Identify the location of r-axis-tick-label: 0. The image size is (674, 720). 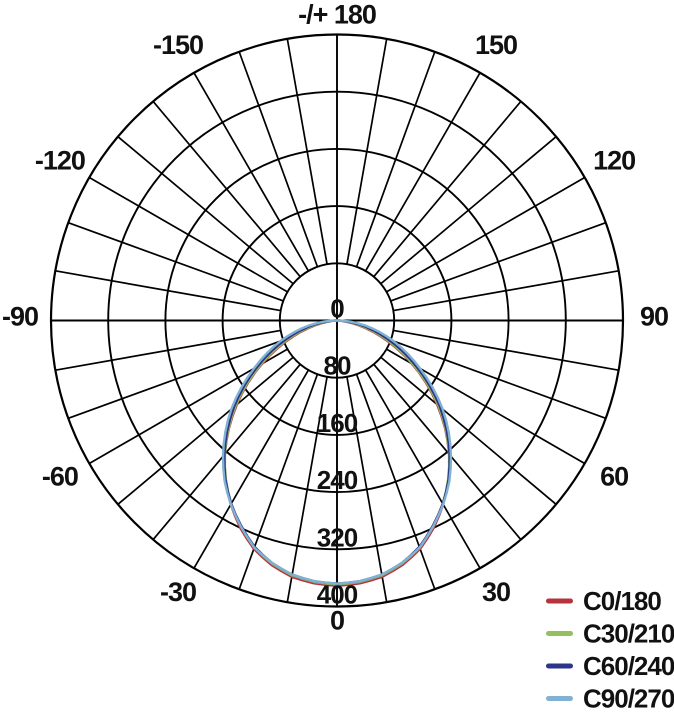
(337, 309).